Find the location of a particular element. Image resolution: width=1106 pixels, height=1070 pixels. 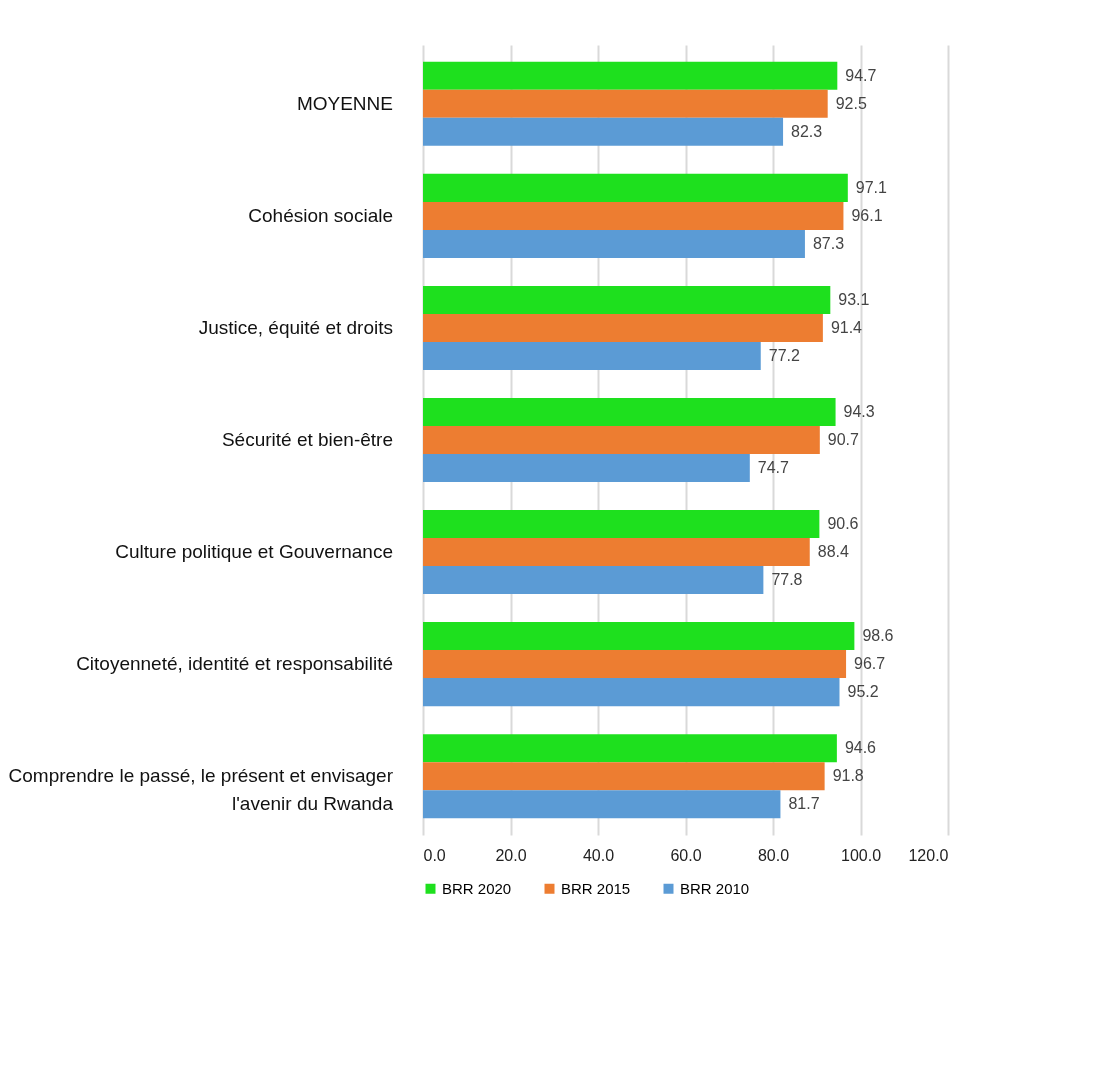

data-label: 91.4 is located at coordinates (846, 327).